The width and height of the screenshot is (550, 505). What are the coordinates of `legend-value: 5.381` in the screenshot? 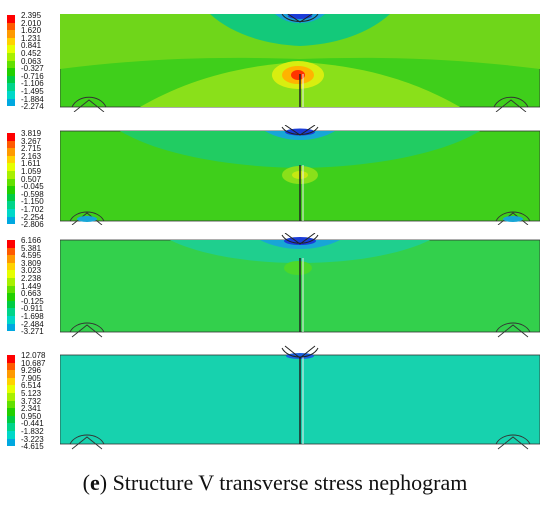 It's located at (31, 248).